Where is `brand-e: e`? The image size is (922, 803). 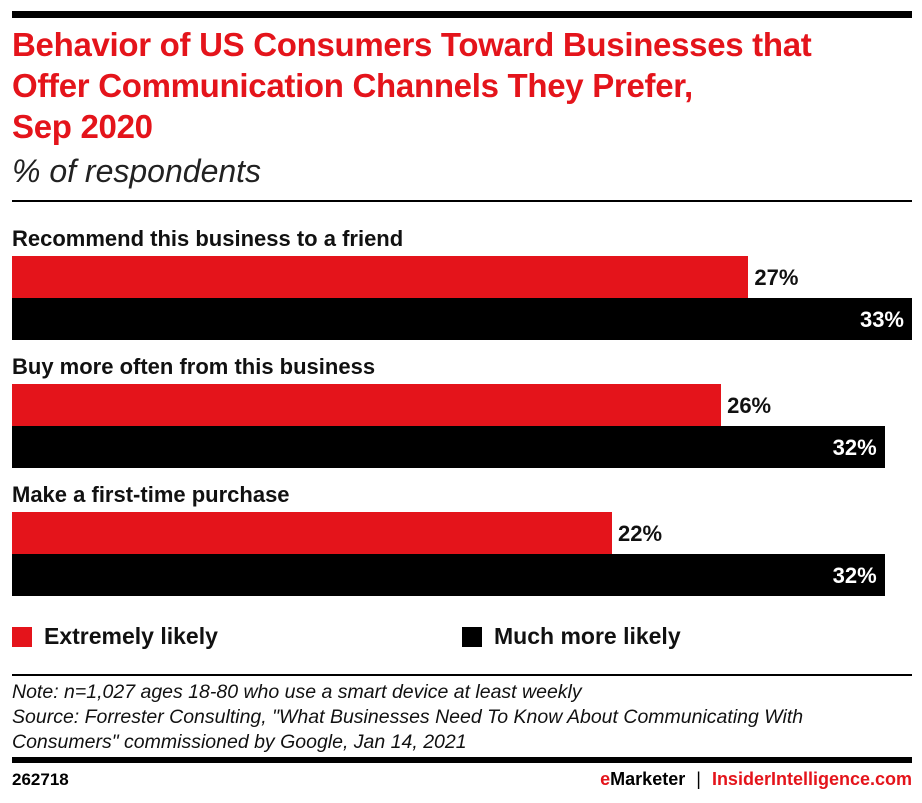
brand-e: e is located at coordinates (605, 779).